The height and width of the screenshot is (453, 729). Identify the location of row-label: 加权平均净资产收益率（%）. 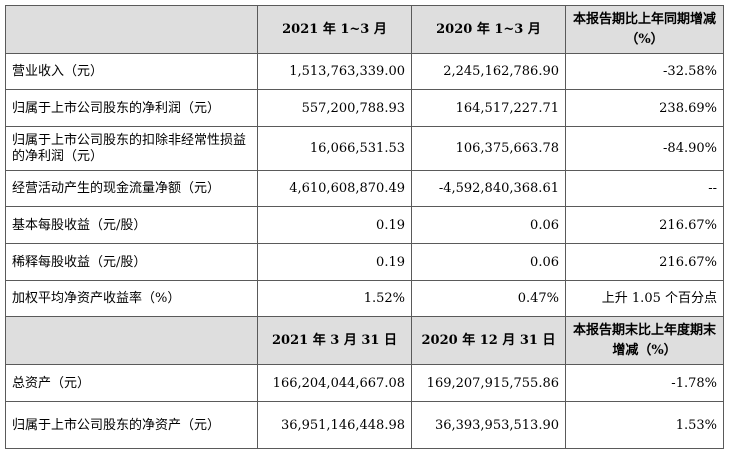
(131, 298).